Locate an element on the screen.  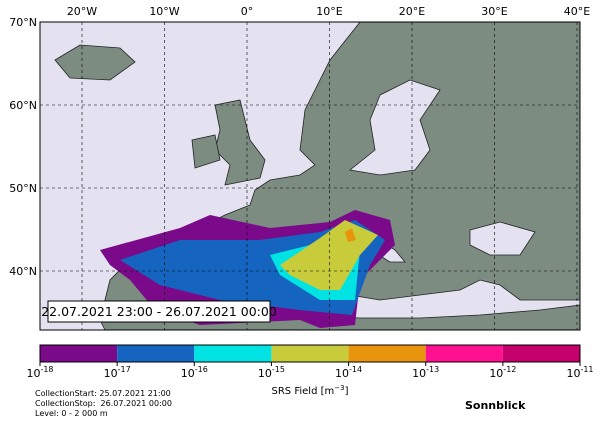
colorbar-tick-label: 10-15 is located at coordinates (271, 372).